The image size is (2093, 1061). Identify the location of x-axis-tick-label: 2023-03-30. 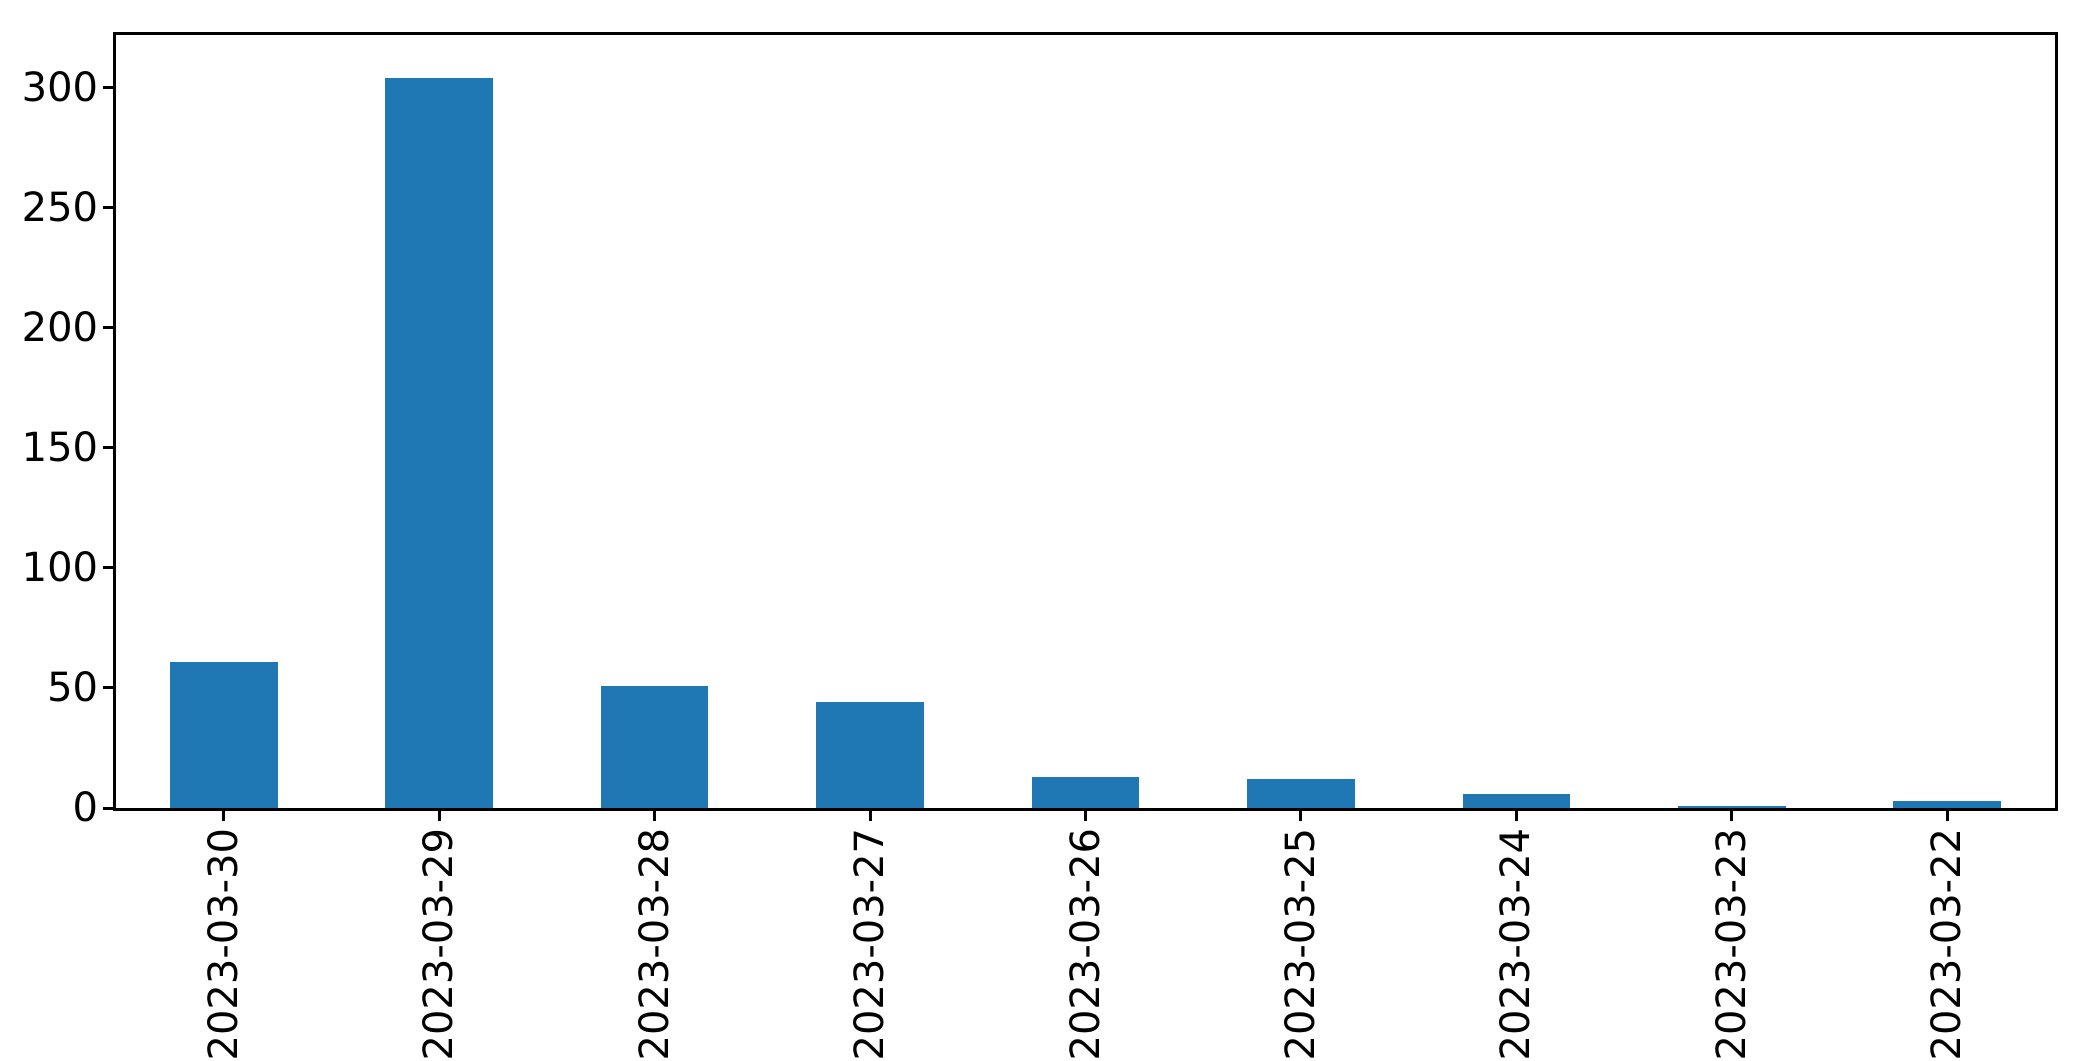
(223, 944).